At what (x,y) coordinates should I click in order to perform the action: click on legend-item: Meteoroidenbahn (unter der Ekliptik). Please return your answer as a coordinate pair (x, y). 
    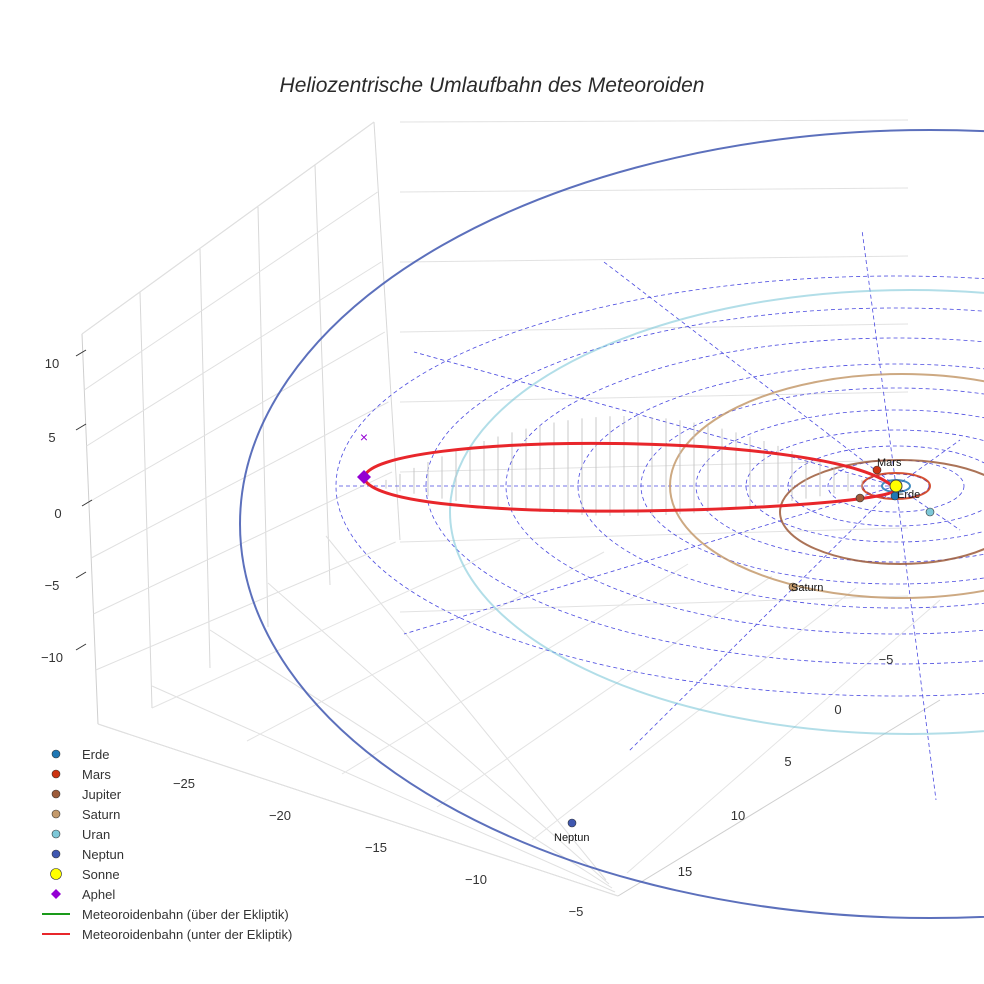
    Looking at the image, I should click on (166, 934).